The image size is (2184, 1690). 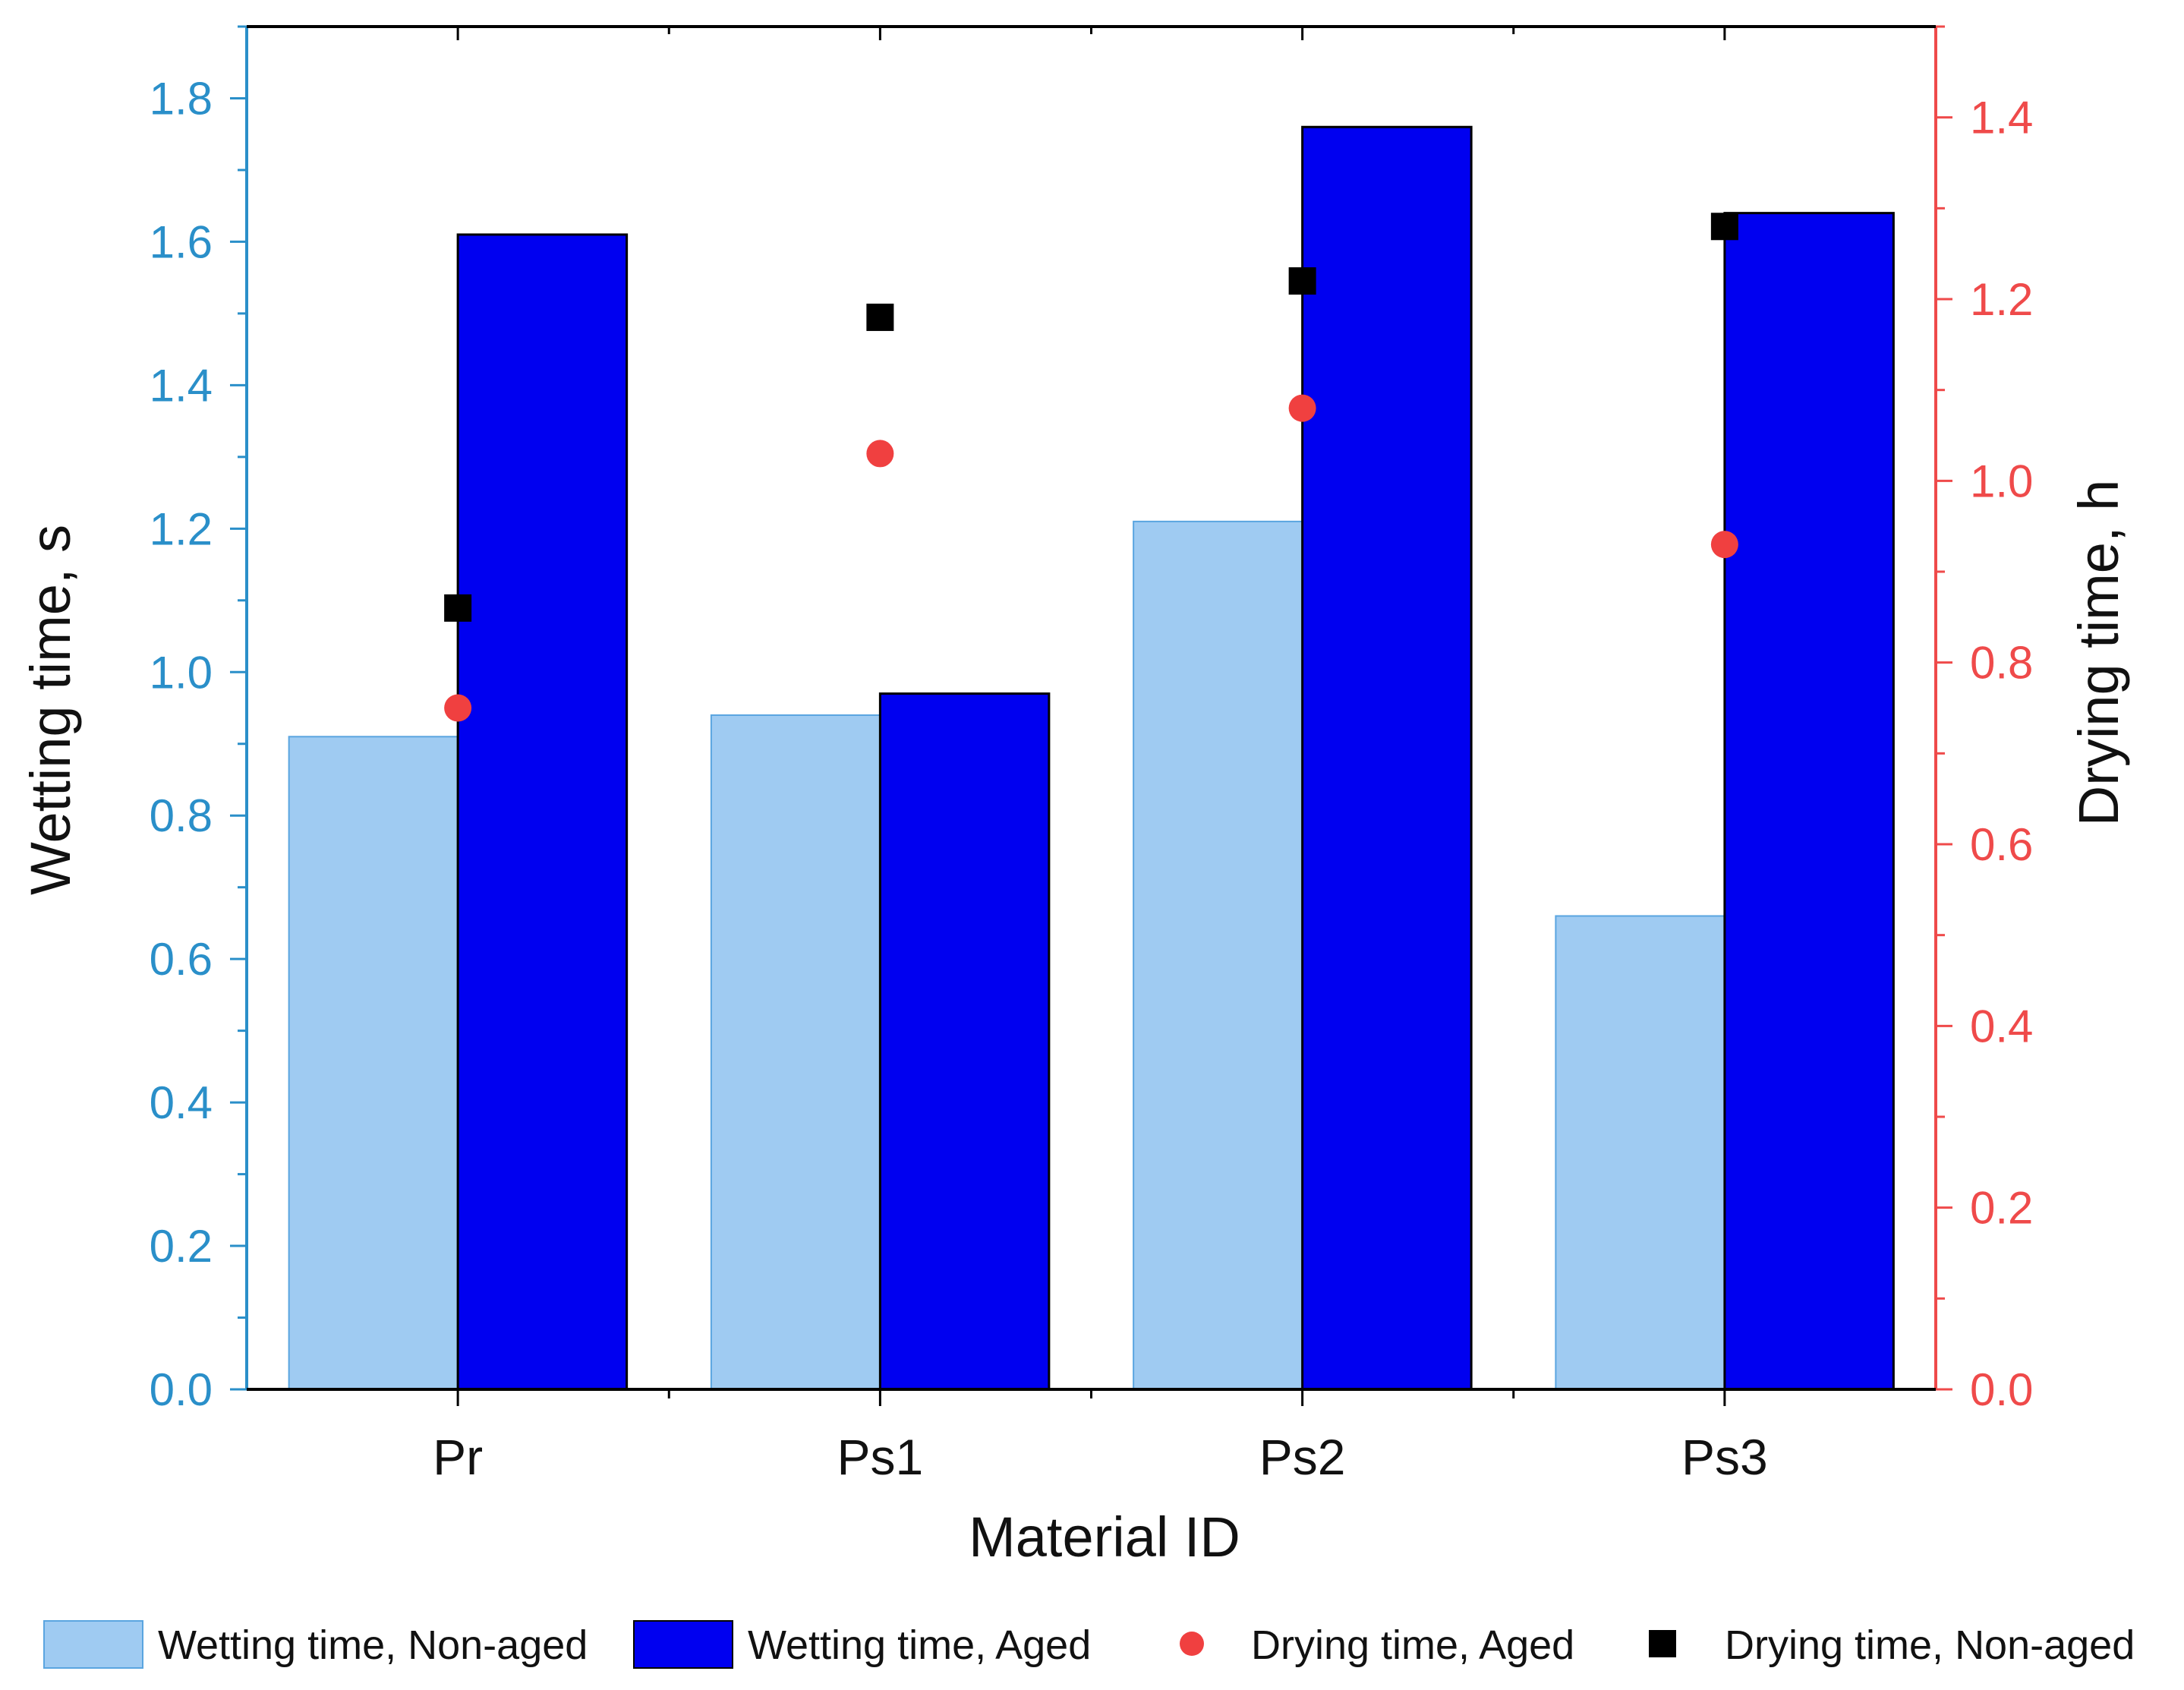 I want to click on y-right-tick-label: 0.4, so click(x=2001, y=1026).